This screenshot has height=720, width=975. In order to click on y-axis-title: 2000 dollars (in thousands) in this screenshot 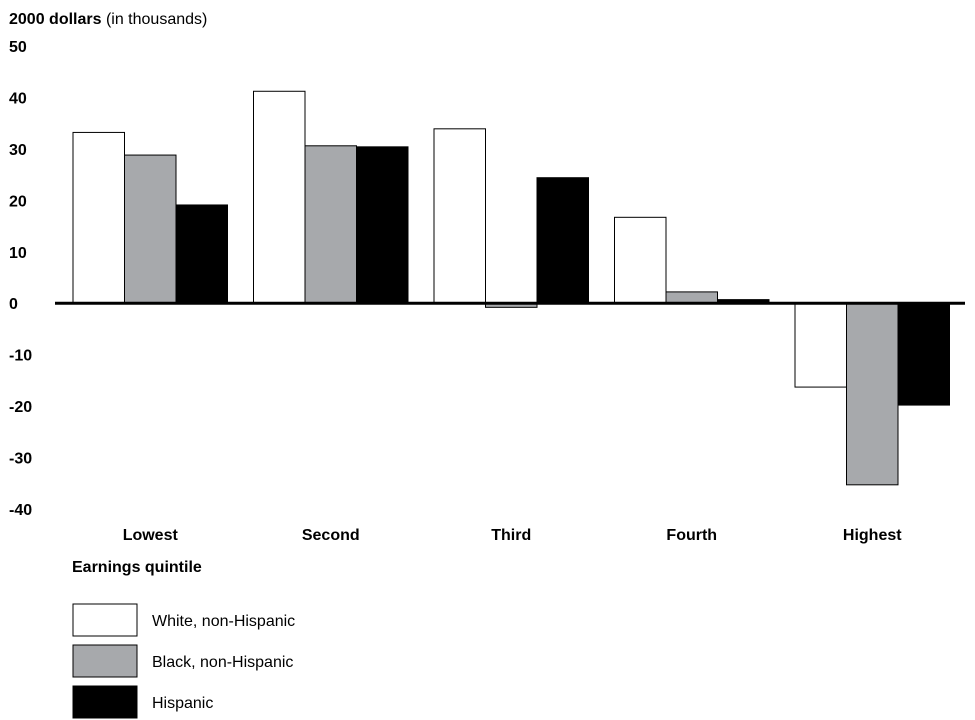, I will do `click(108, 19)`.